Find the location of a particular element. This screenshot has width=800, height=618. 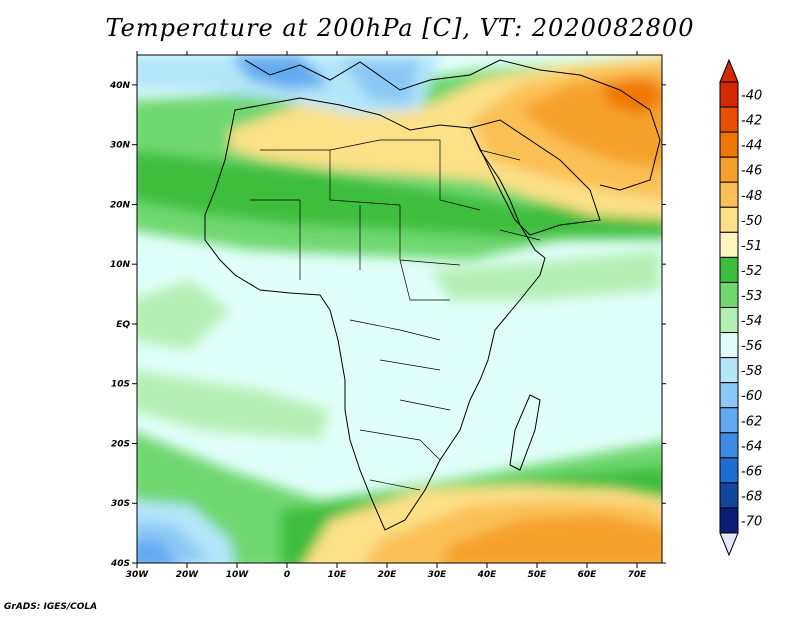

colorbar-label: -58 is located at coordinates (751, 371).